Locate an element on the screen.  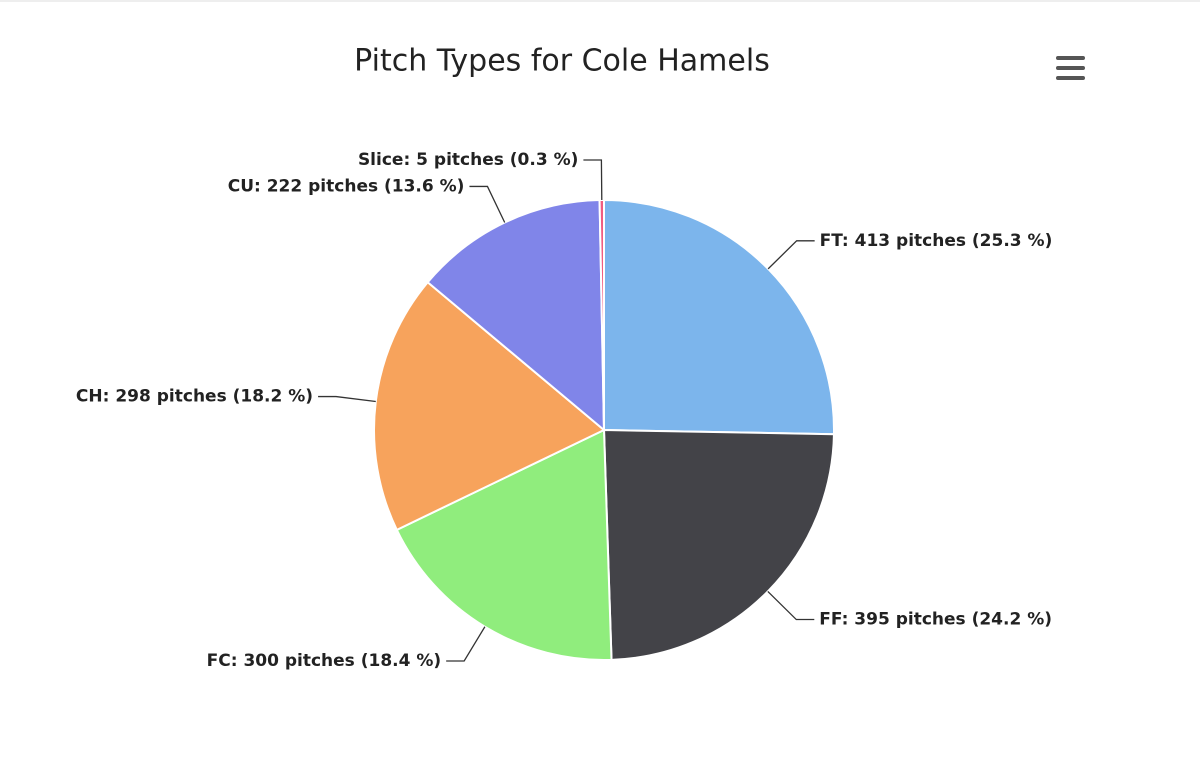
menu-button is located at coordinates (1070, 68).